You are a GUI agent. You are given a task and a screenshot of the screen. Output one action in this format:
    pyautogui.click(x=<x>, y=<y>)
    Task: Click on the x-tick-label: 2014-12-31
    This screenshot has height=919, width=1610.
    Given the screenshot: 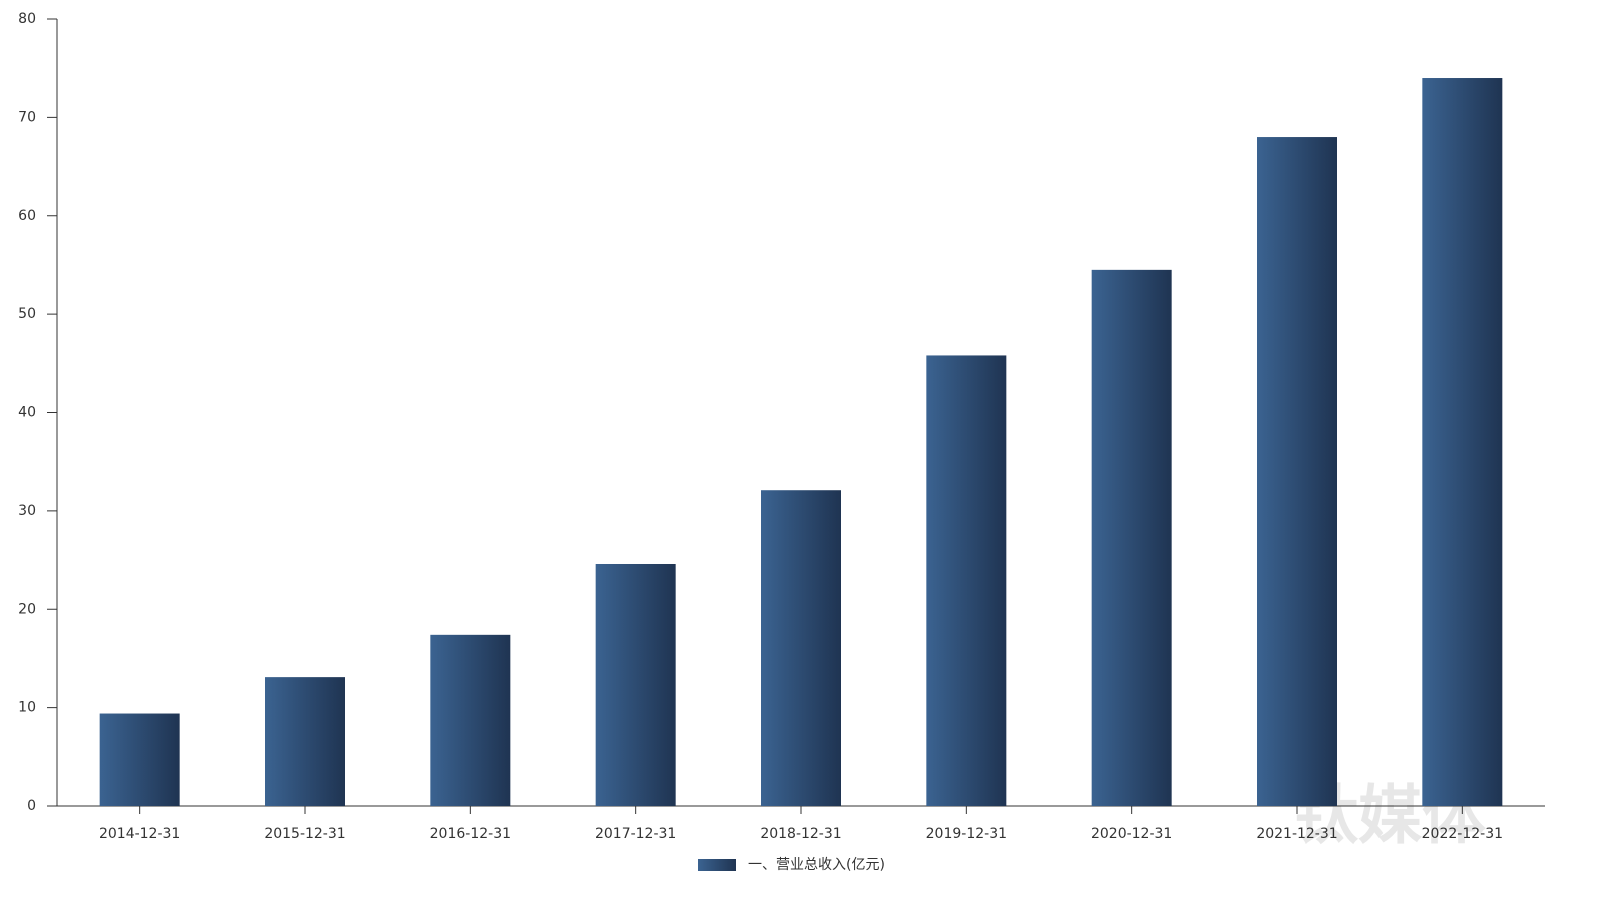 What is the action you would take?
    pyautogui.click(x=139, y=834)
    